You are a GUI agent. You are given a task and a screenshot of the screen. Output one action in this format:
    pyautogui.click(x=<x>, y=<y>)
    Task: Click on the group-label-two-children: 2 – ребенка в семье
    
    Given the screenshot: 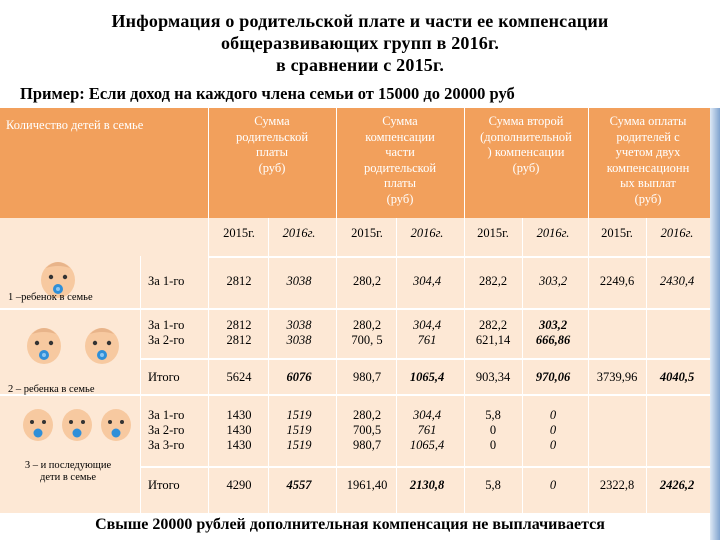 What is the action you would take?
    pyautogui.click(x=51, y=389)
    